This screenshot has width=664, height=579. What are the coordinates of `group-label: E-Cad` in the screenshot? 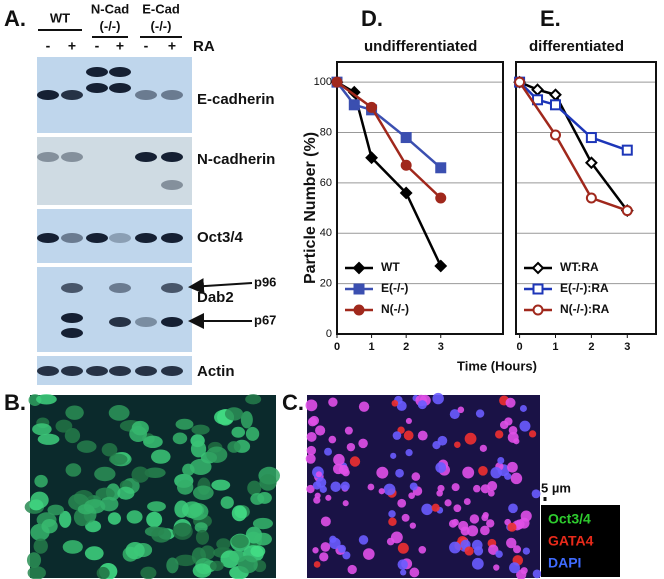 It's located at (161, 8).